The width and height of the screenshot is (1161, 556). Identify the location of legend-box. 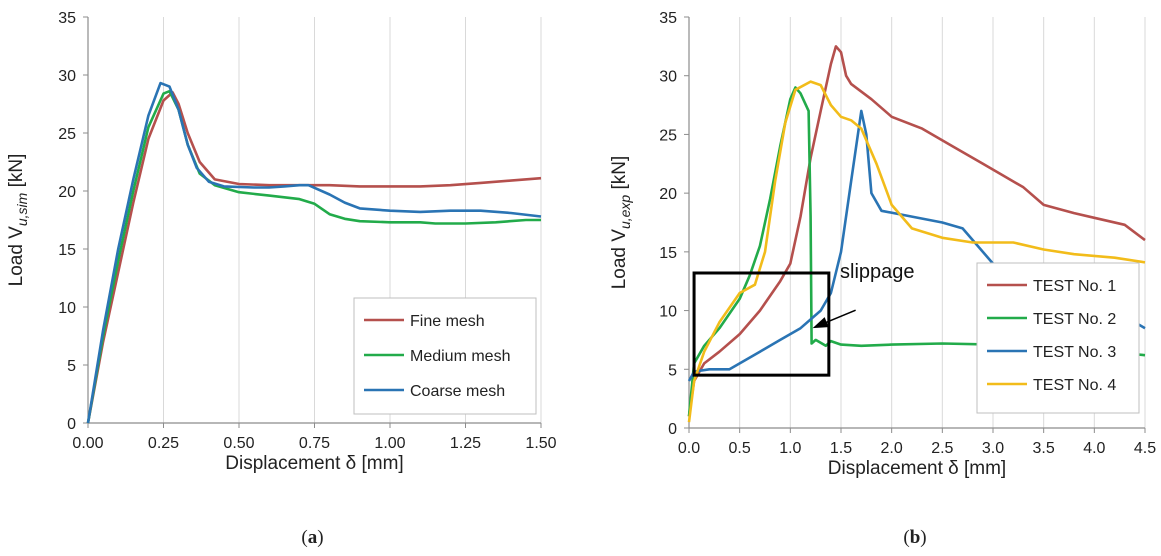
(1058, 338).